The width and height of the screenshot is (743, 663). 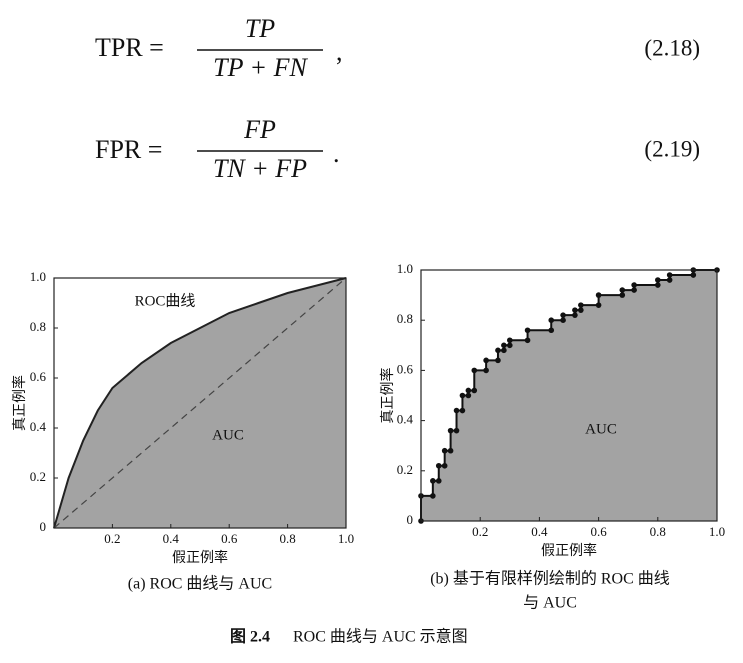 I want to click on eq-numerator: TP, so click(x=260, y=28).